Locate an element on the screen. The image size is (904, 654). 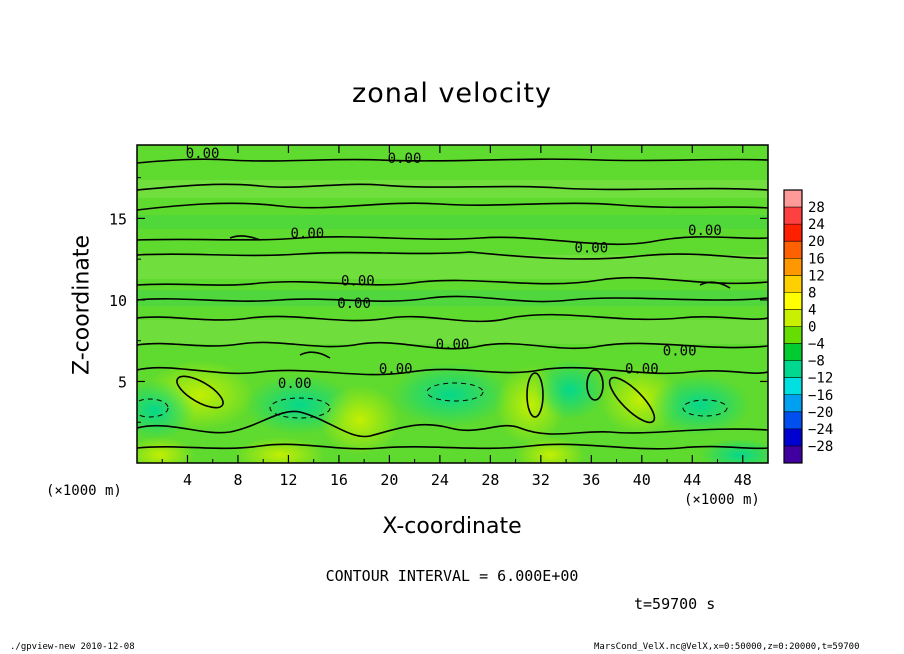
time-label: t=59700 s is located at coordinates (675, 604).